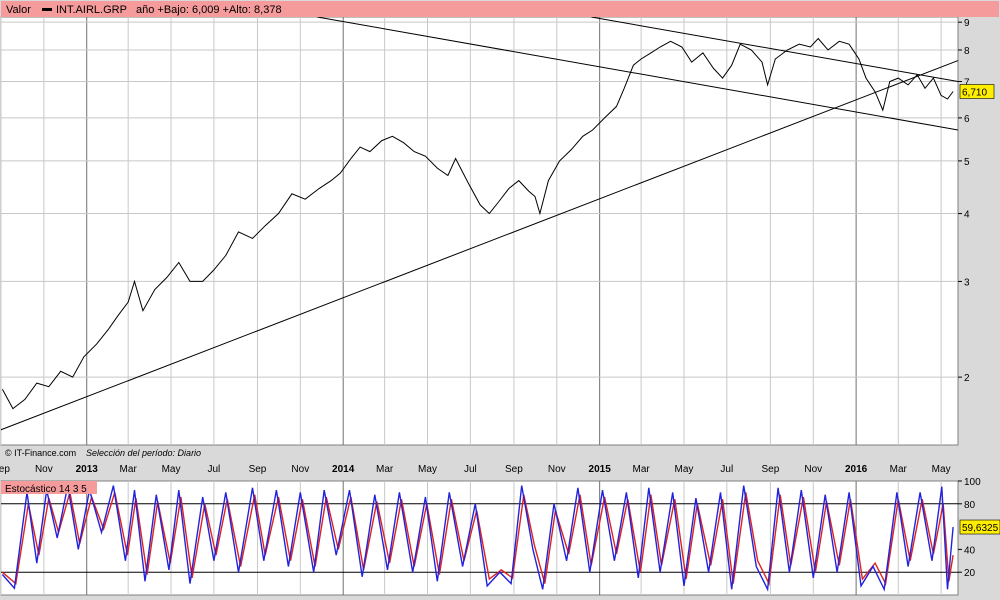  What do you see at coordinates (970, 505) in the screenshot?
I see `stoch-y-label: 80` at bounding box center [970, 505].